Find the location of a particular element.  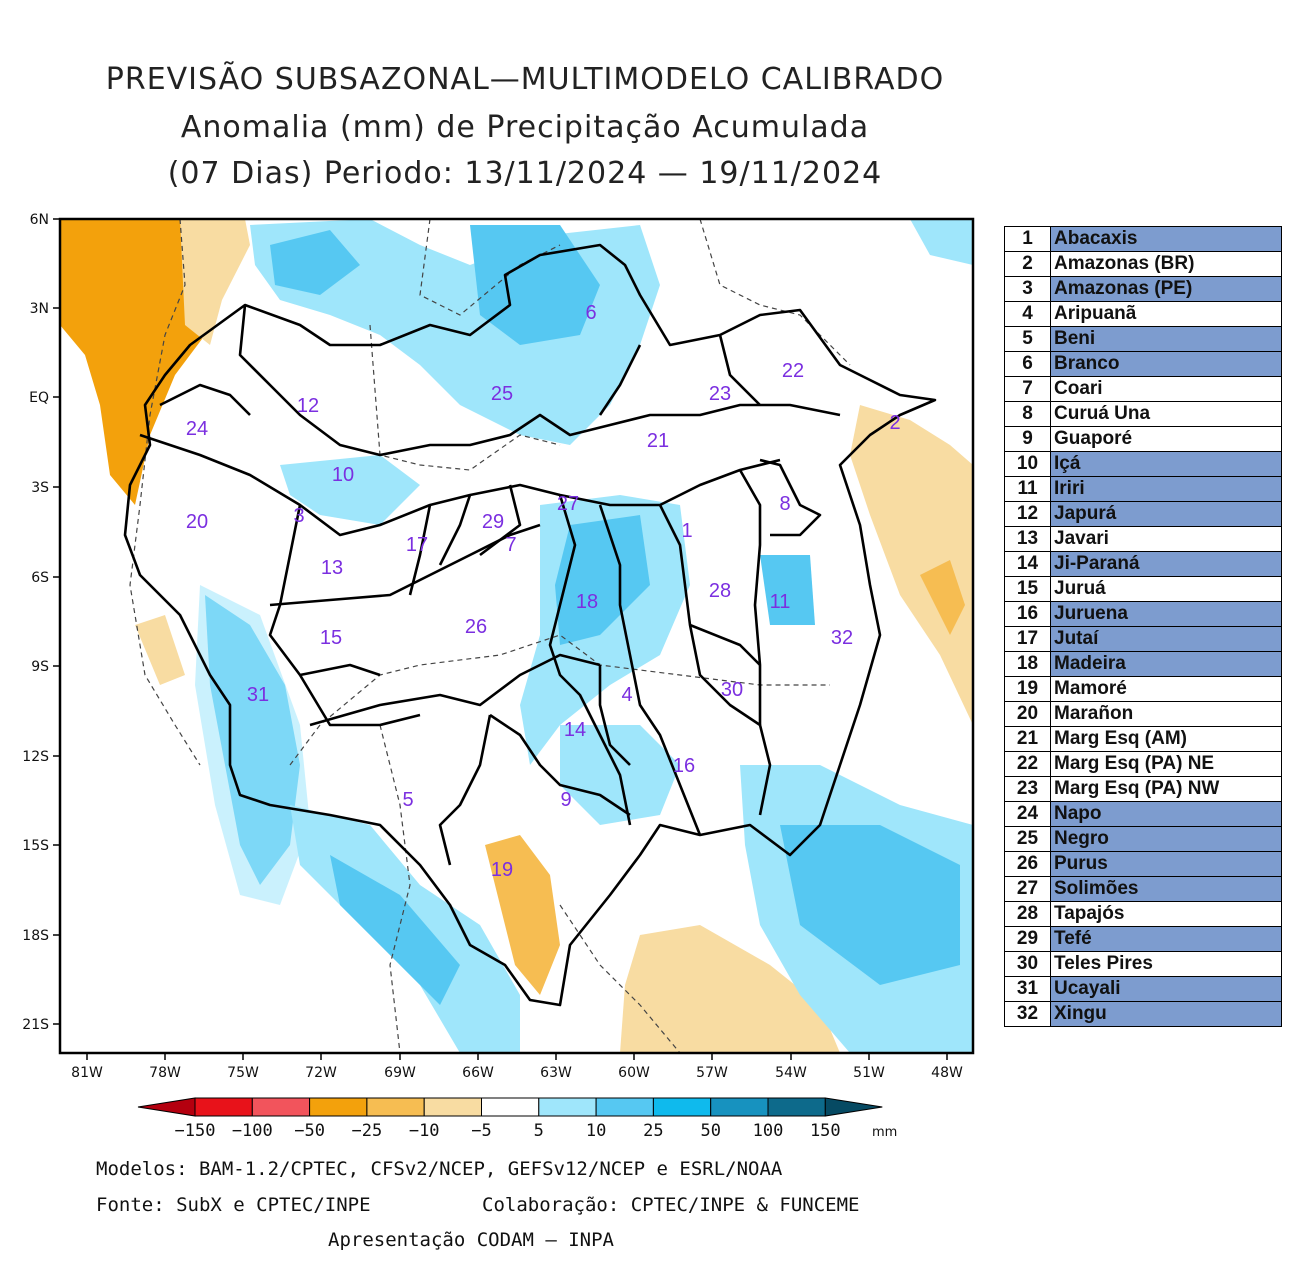

basin-label-9: 9 is located at coordinates (565, 800).